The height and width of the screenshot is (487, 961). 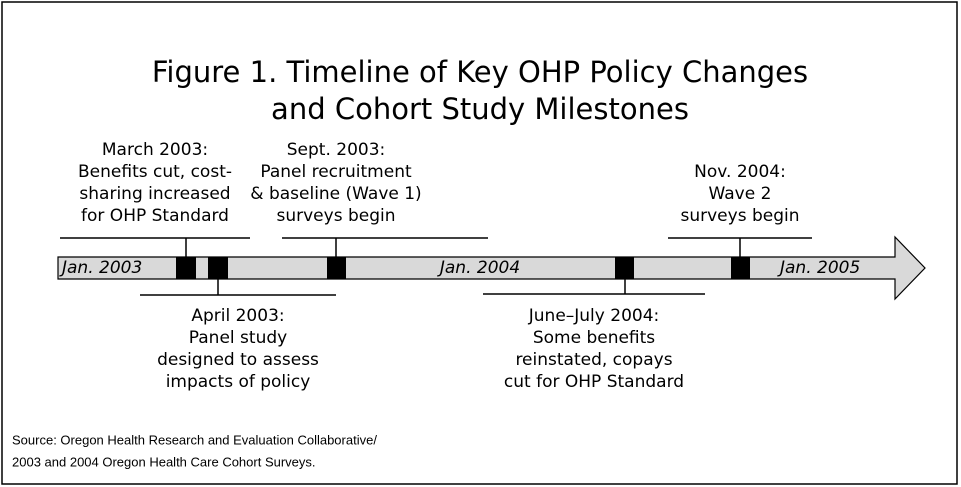 What do you see at coordinates (594, 382) in the screenshot?
I see `event-text: cut for OHP Standard` at bounding box center [594, 382].